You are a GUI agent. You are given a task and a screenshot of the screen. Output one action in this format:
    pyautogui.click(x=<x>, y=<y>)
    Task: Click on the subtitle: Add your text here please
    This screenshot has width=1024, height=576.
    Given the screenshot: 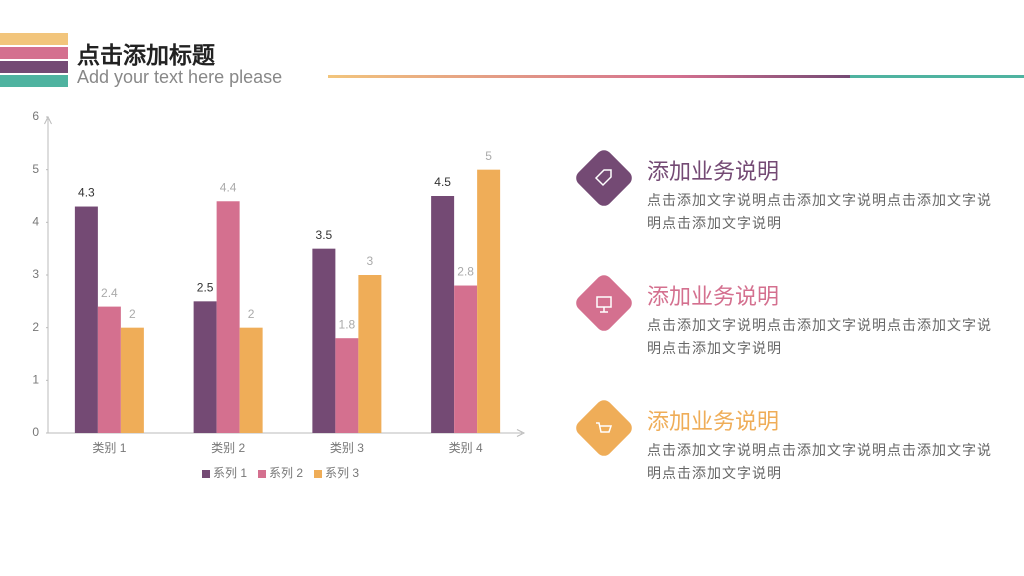 What is the action you would take?
    pyautogui.click(x=180, y=77)
    